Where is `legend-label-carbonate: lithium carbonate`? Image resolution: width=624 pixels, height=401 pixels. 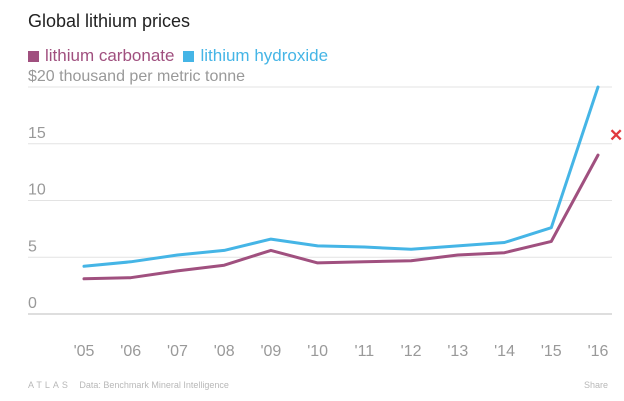 legend-label-carbonate: lithium carbonate is located at coordinates (110, 55).